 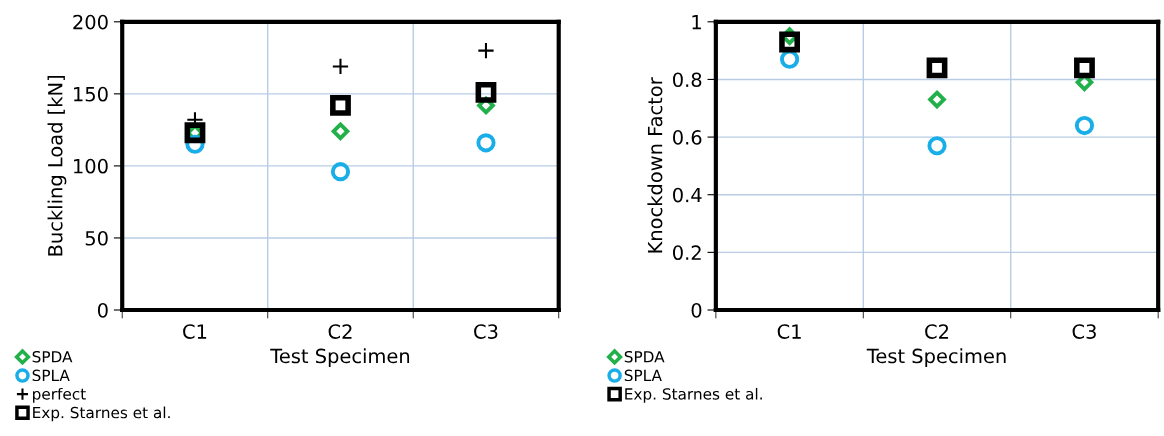 What do you see at coordinates (96, 238) in the screenshot?
I see `y-tick-label: 50` at bounding box center [96, 238].